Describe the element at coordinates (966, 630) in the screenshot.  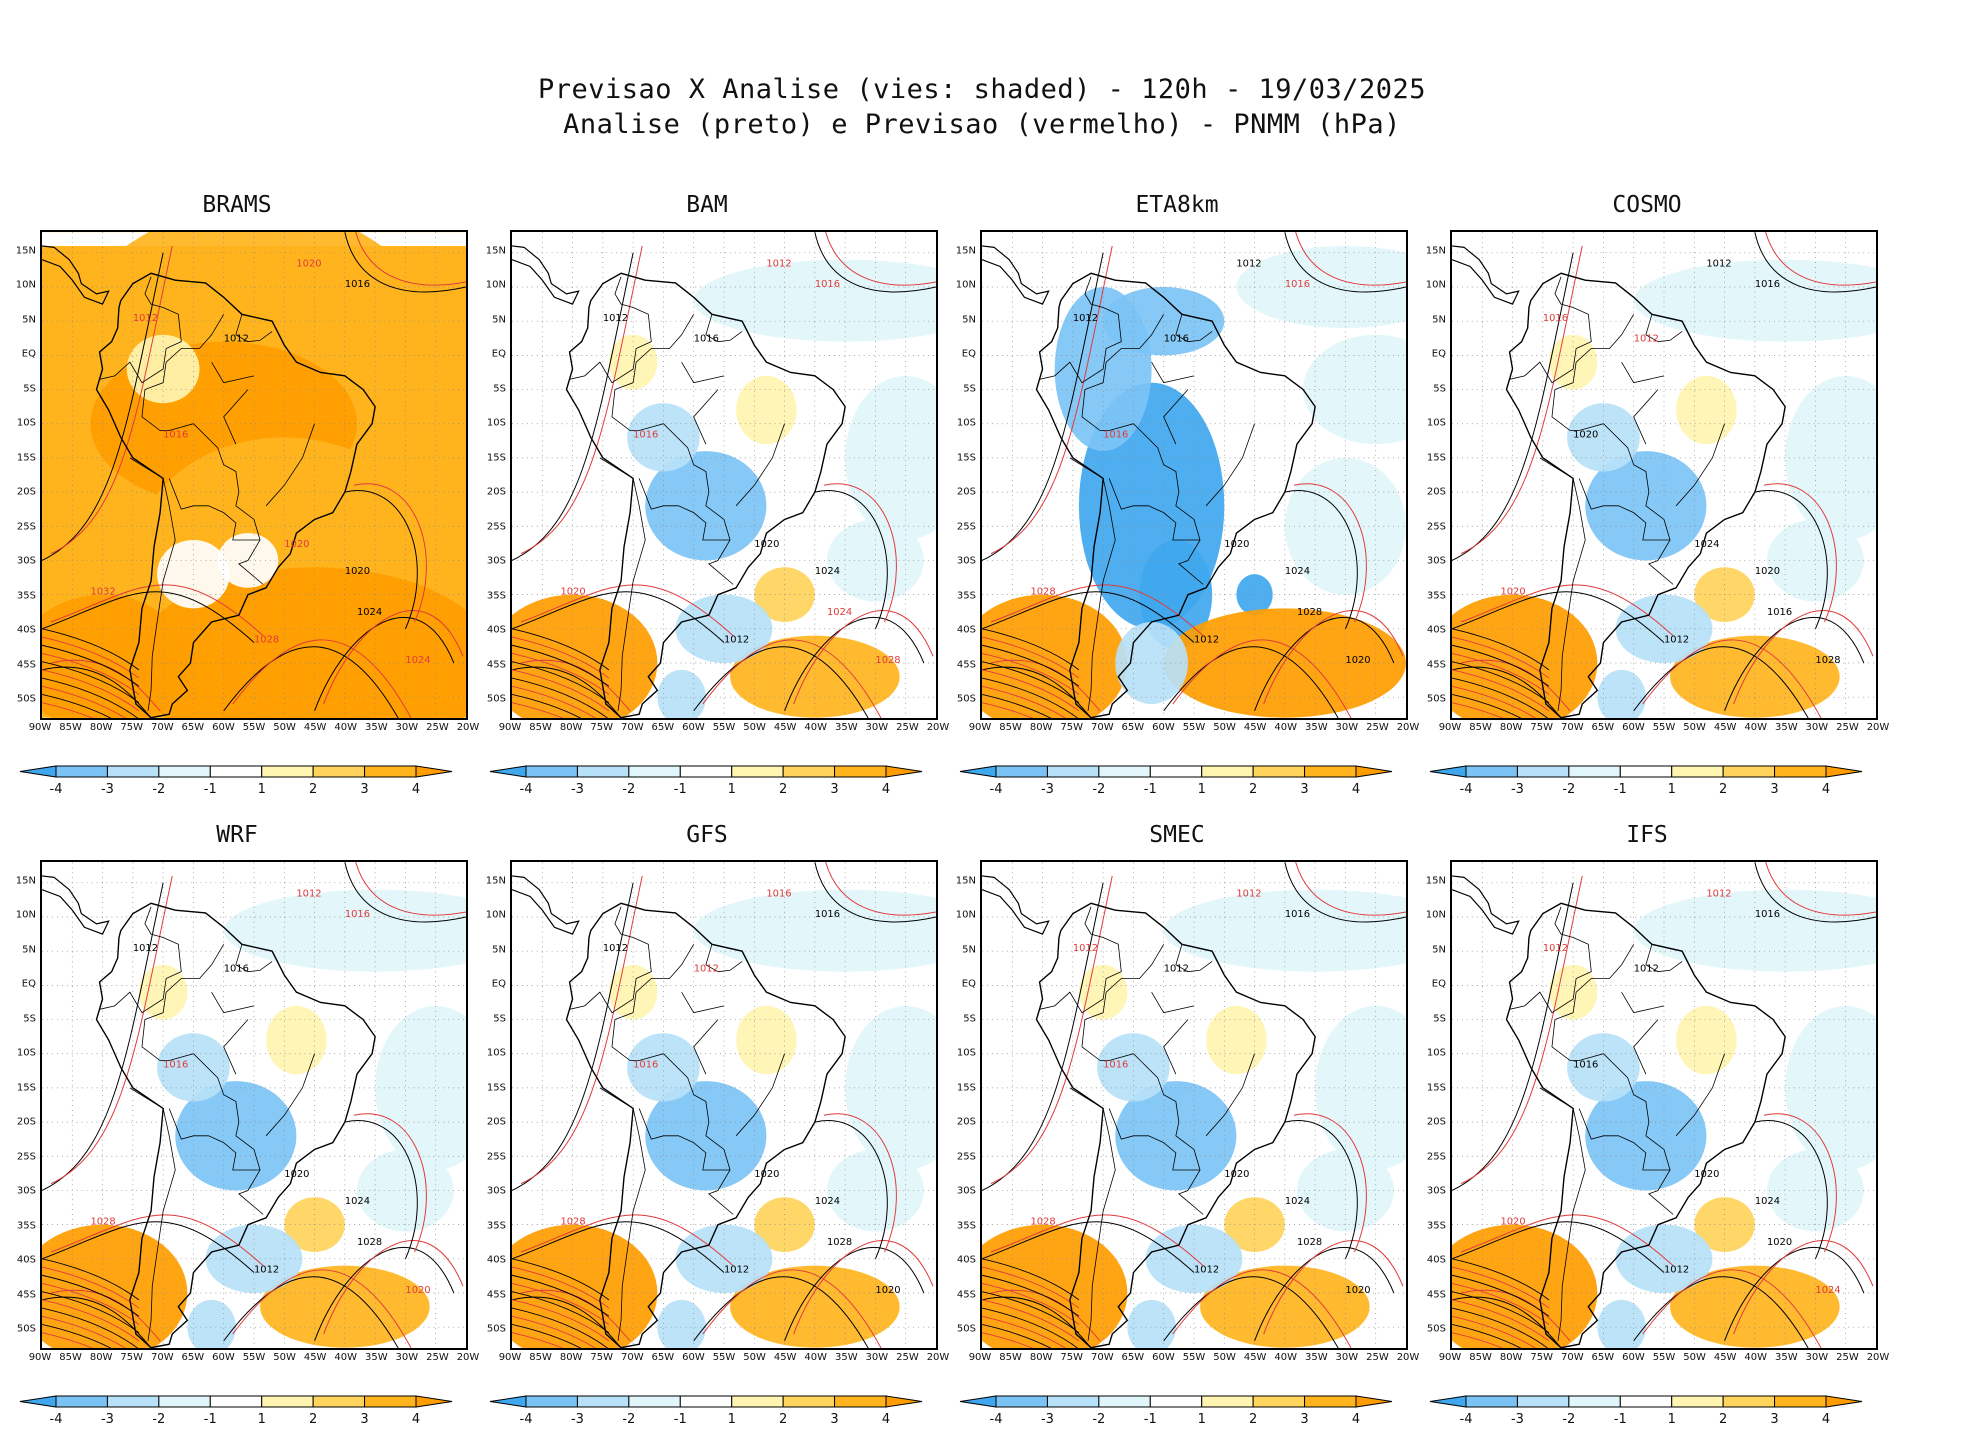
I see `latitude-label: 40S` at that location.